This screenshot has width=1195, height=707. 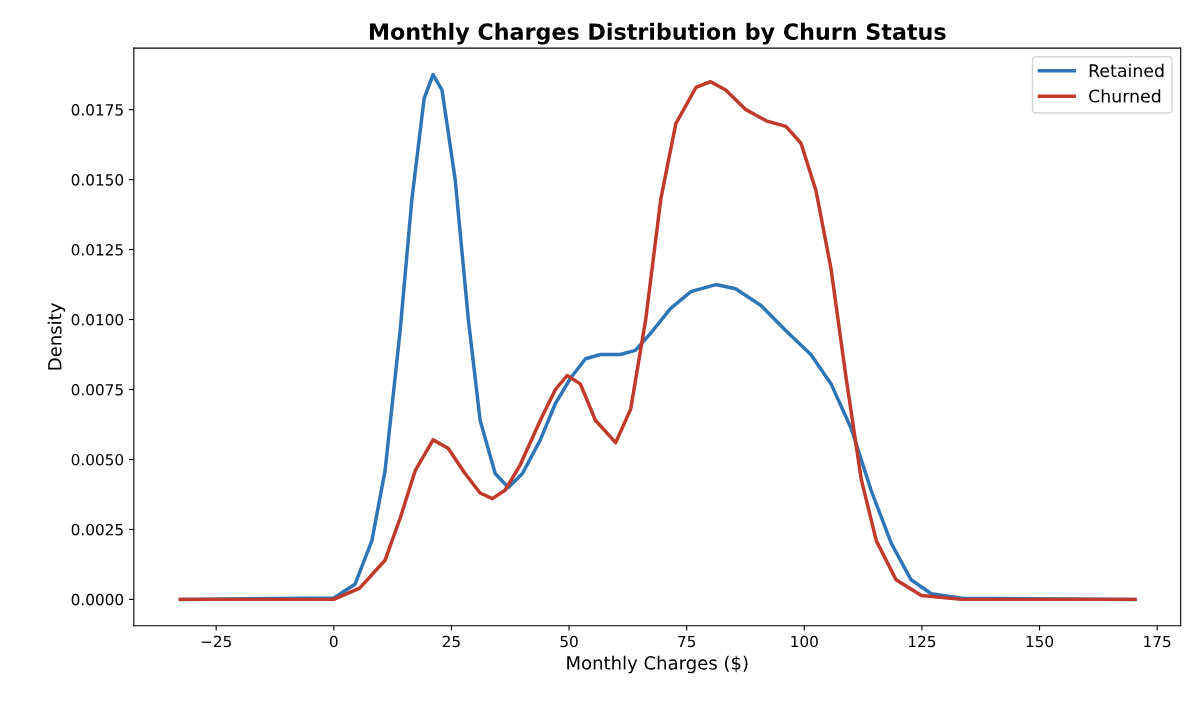 I want to click on x-tick-label: 0, so click(x=333, y=641).